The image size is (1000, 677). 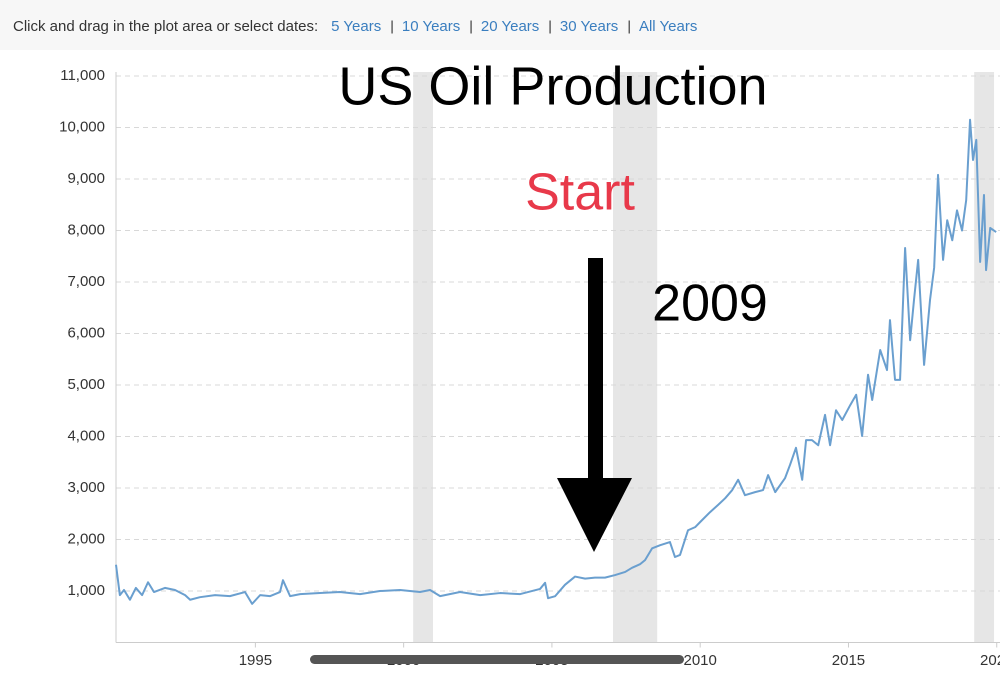 What do you see at coordinates (510, 26) in the screenshot?
I see `date-link: 20 Years` at bounding box center [510, 26].